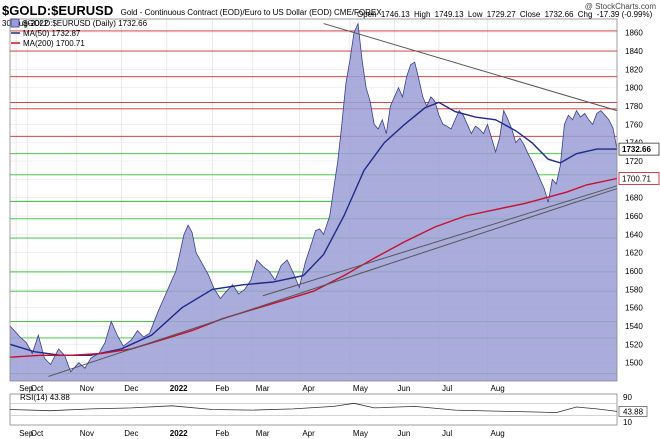 Image resolution: width=660 pixels, height=439 pixels. I want to click on legend-swatch-price, so click(15, 23).